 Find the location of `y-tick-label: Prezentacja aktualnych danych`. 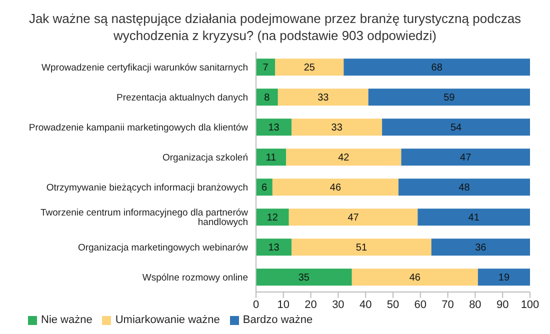

y-tick-label: Prezentacja aktualnych danych is located at coordinates (182, 98).